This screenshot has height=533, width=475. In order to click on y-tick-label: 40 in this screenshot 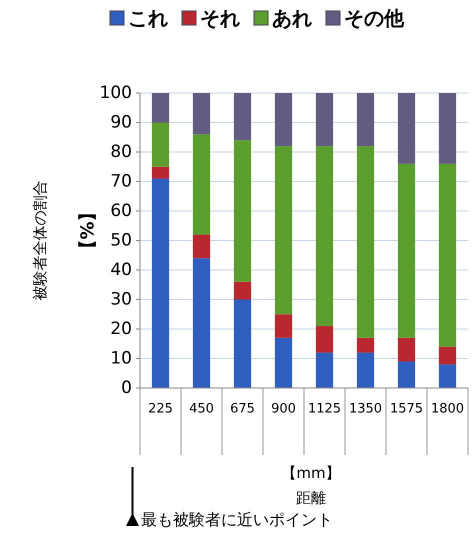, I will do `click(121, 270)`.